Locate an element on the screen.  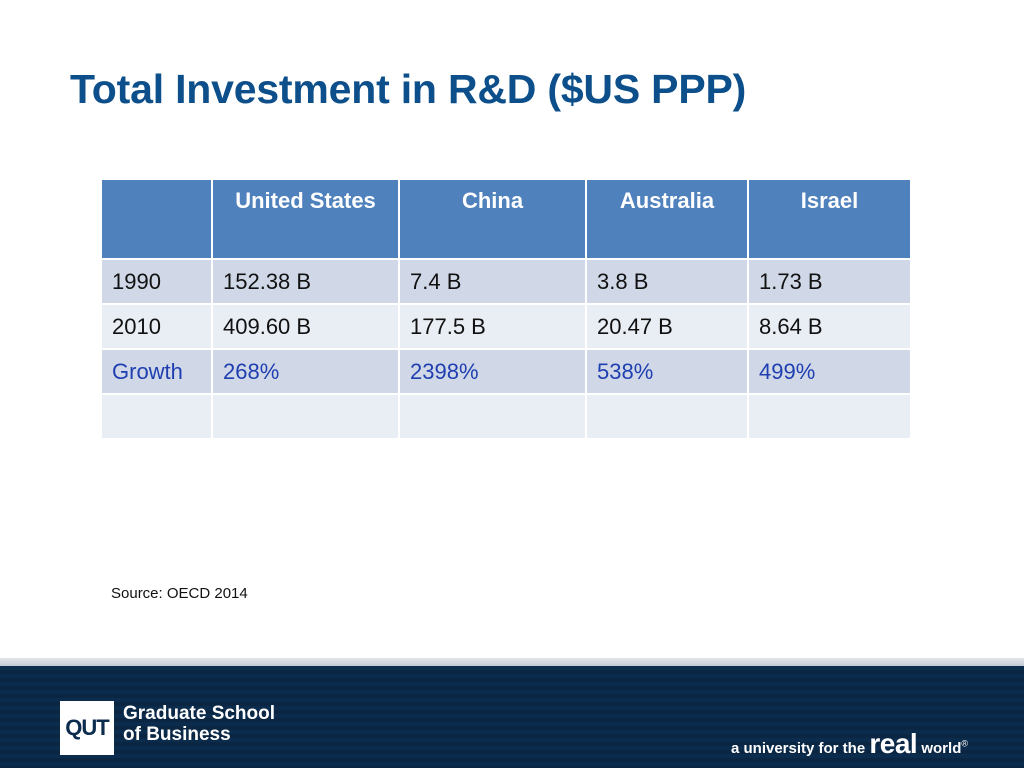
table-row-empty is located at coordinates (506, 416).